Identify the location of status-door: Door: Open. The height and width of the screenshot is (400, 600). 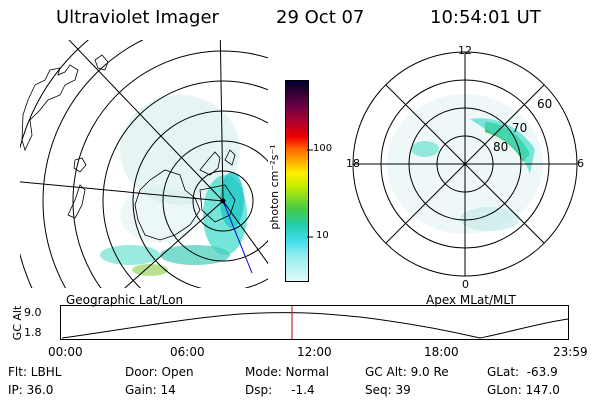
(159, 372).